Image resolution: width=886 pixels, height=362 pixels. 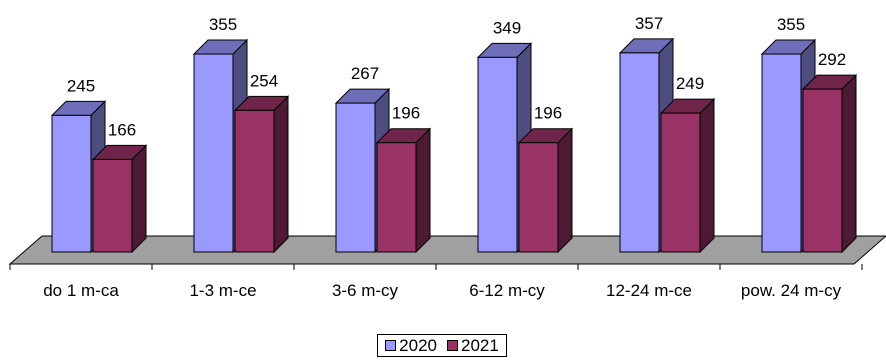 I want to click on legend-item-2021: 2021, so click(x=473, y=346).